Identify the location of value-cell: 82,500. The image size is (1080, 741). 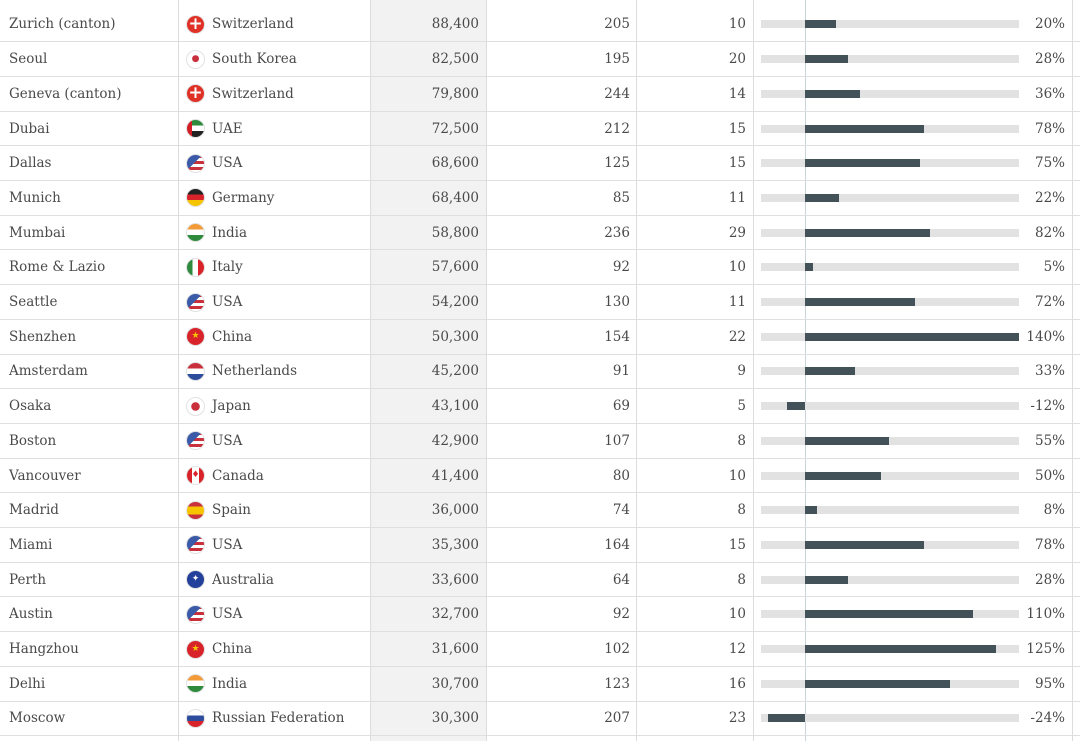
(455, 59).